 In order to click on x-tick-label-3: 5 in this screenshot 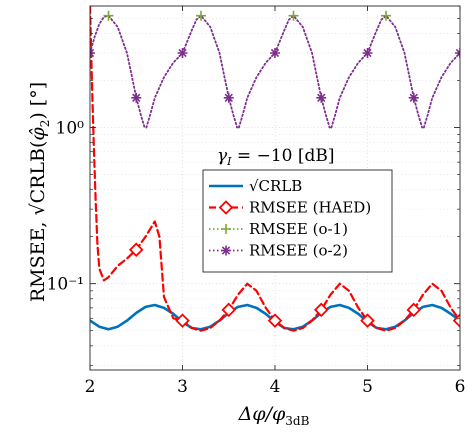, I will do `click(367, 387)`.